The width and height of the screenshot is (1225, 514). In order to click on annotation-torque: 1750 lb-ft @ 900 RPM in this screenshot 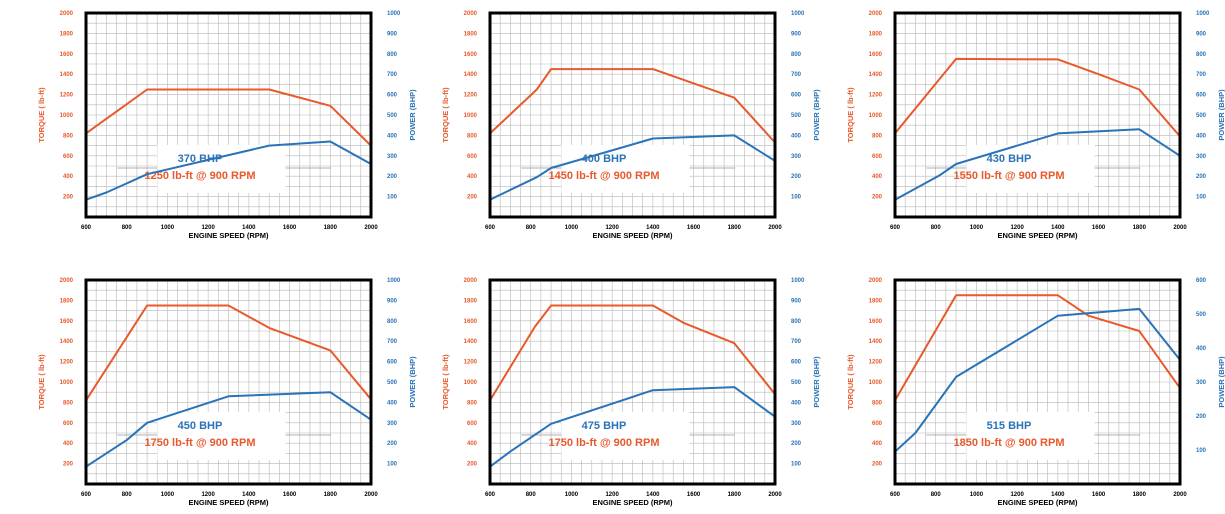, I will do `click(200, 443)`.